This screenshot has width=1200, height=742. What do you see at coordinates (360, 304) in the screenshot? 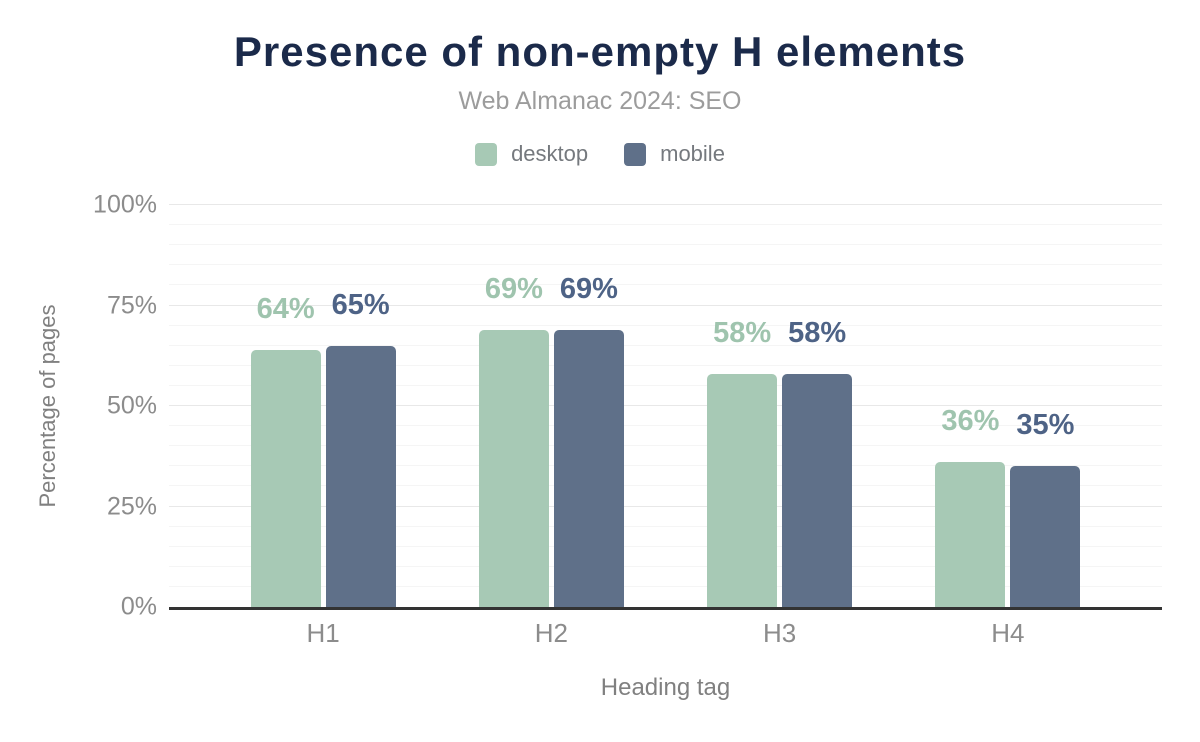
I see `bar-value-label: 65%` at bounding box center [360, 304].